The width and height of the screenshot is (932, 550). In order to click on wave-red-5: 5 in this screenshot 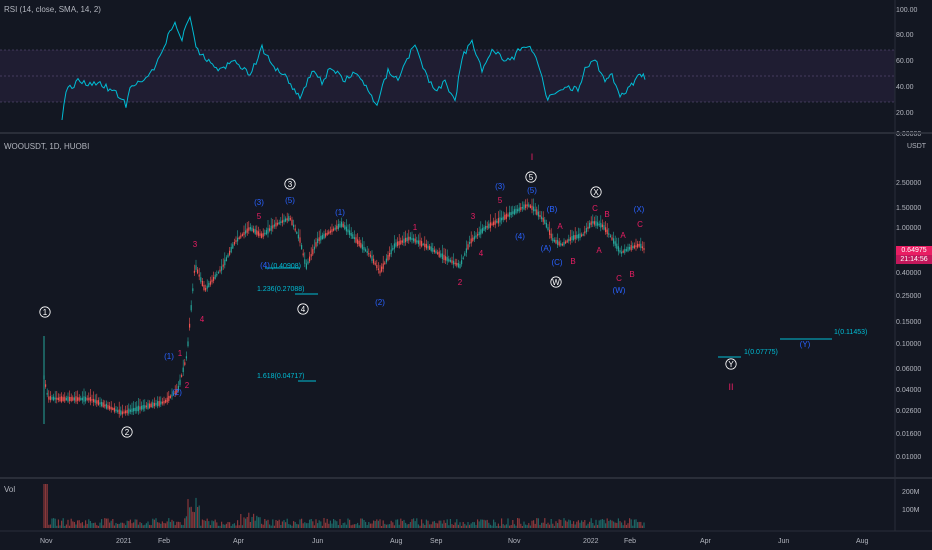, I will do `click(259, 216)`.